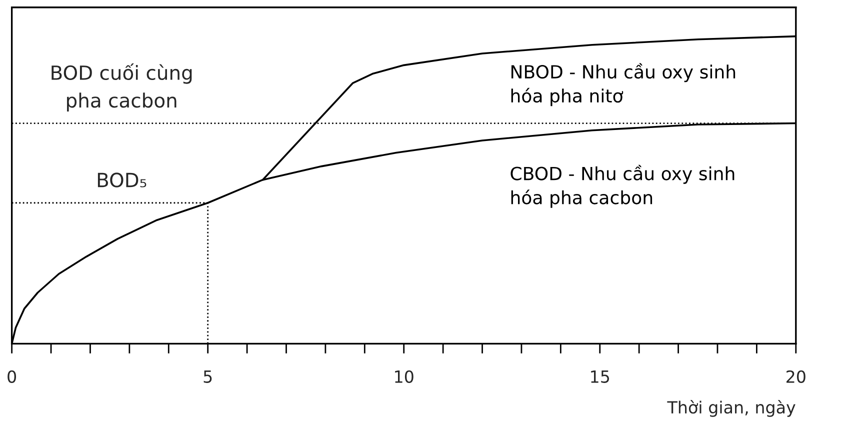  Describe the element at coordinates (731, 408) in the screenshot. I see `x-axis-title: Thời gian, ngày` at that location.